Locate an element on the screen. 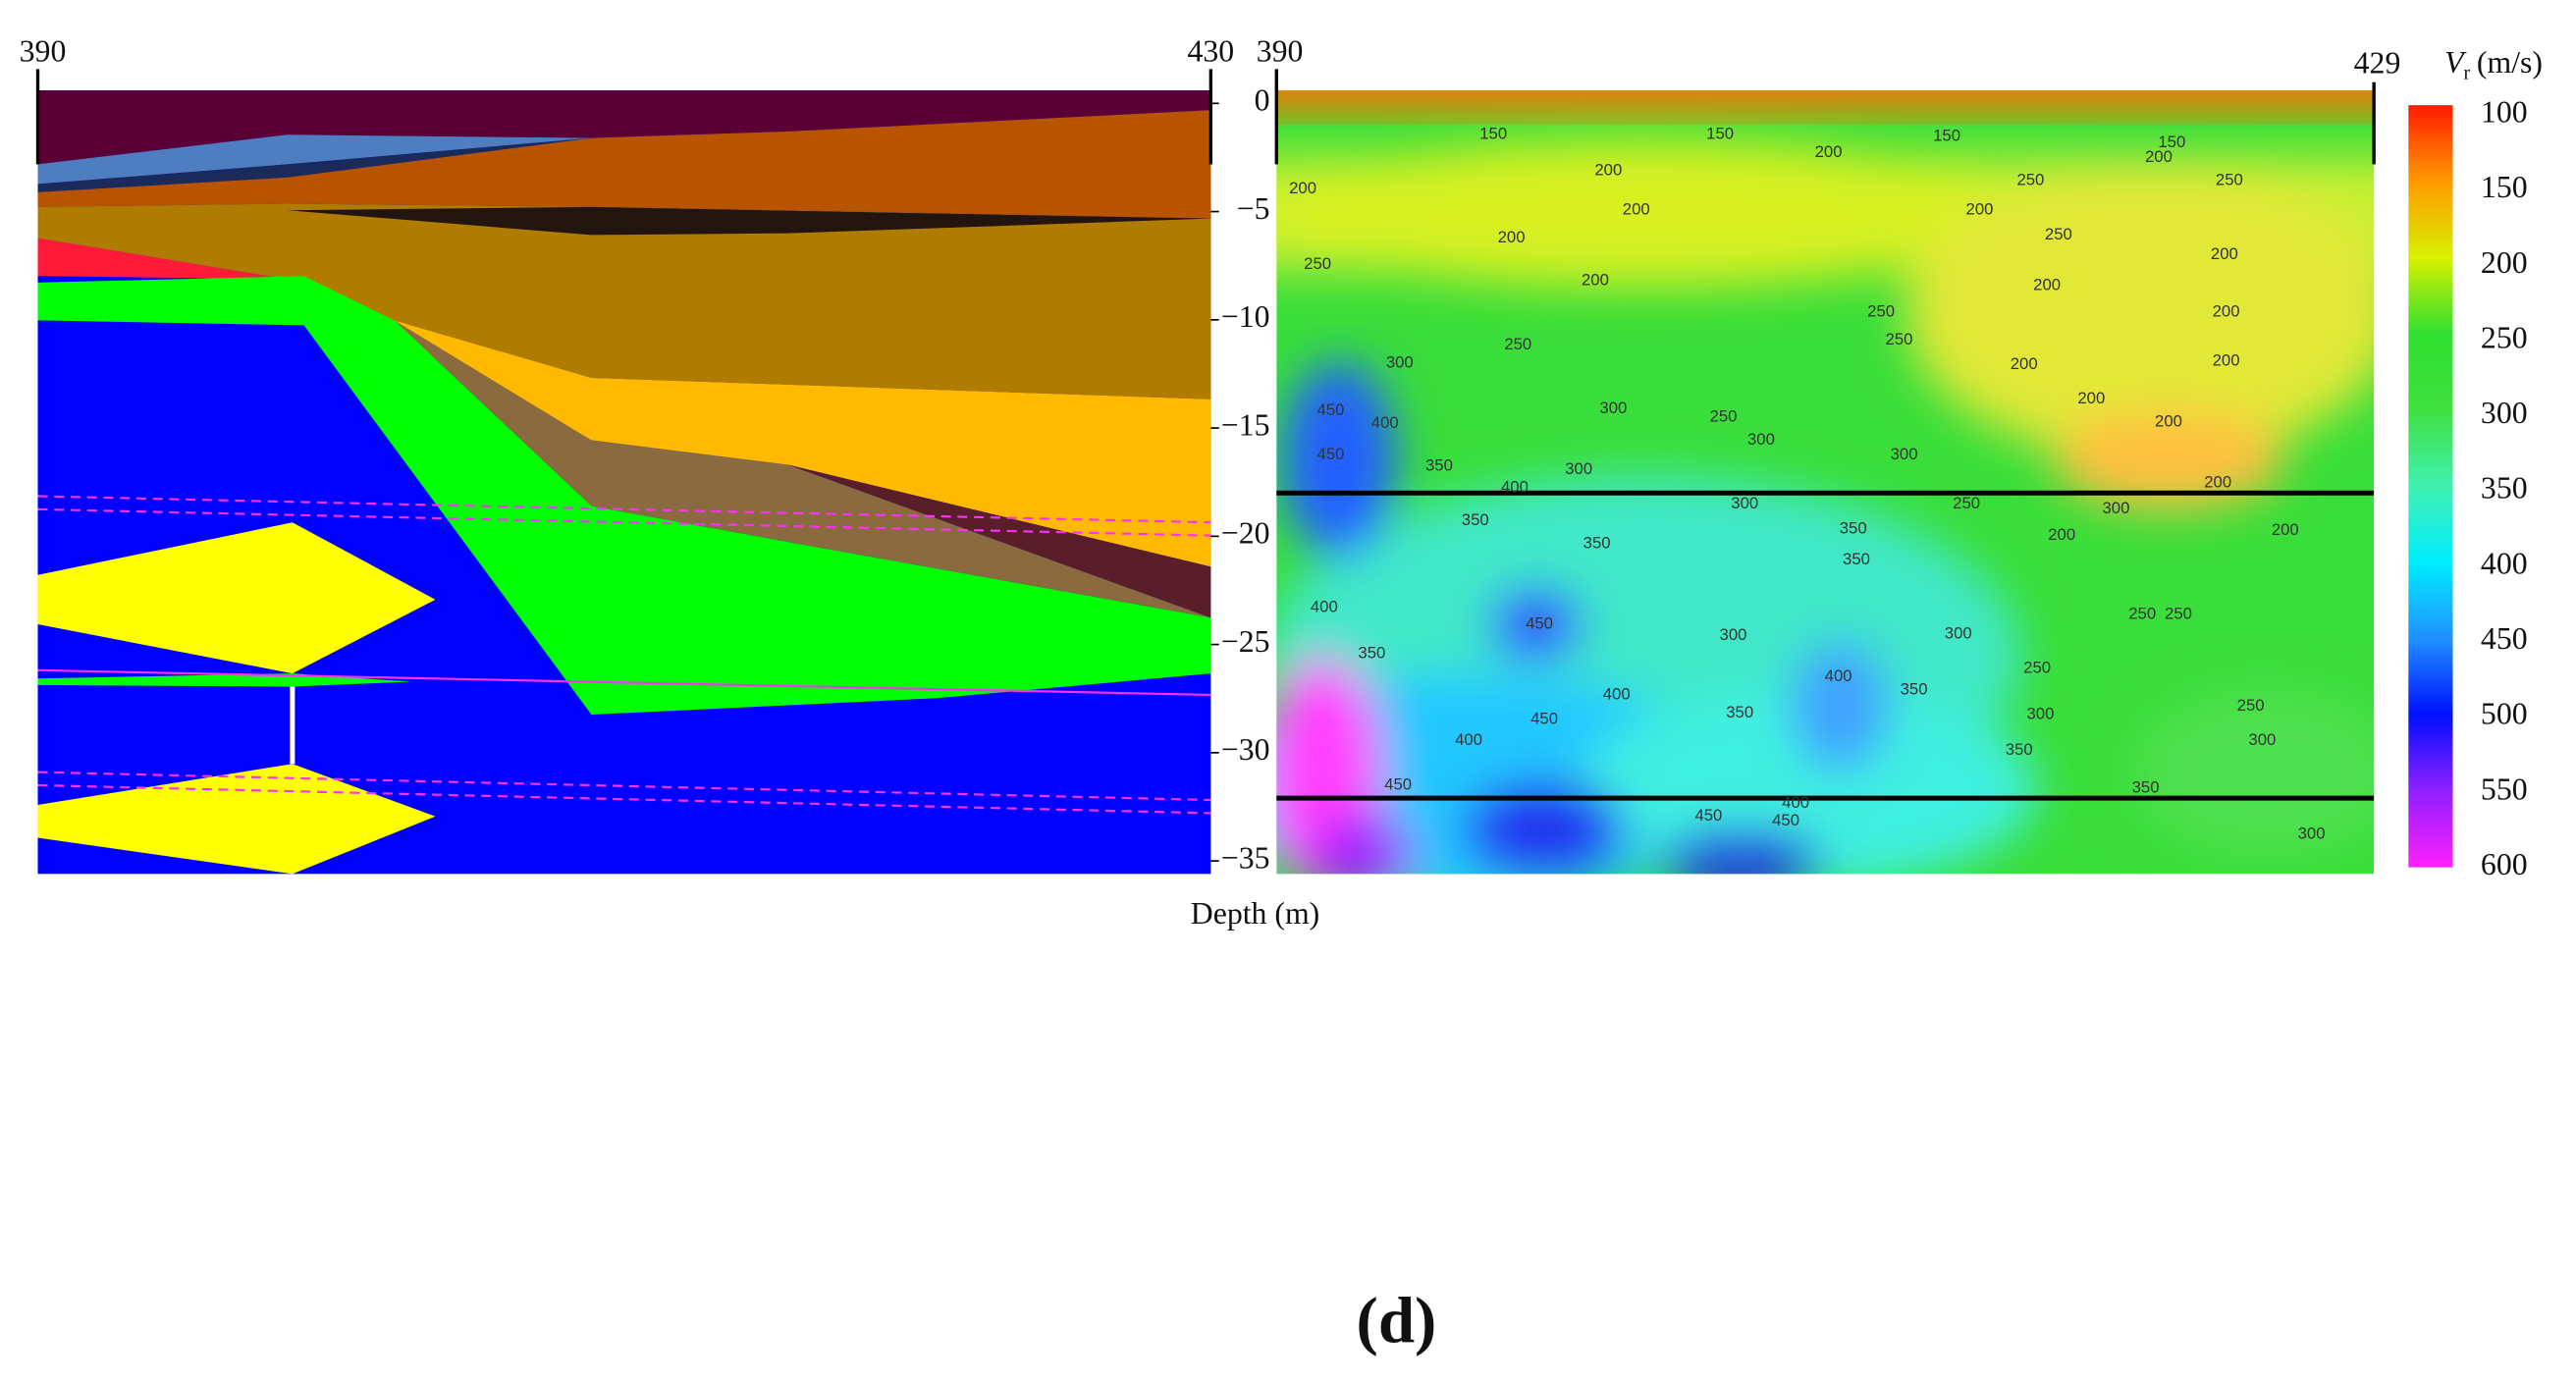 The height and width of the screenshot is (1384, 2576). y-tick-label: −20 is located at coordinates (1245, 533).